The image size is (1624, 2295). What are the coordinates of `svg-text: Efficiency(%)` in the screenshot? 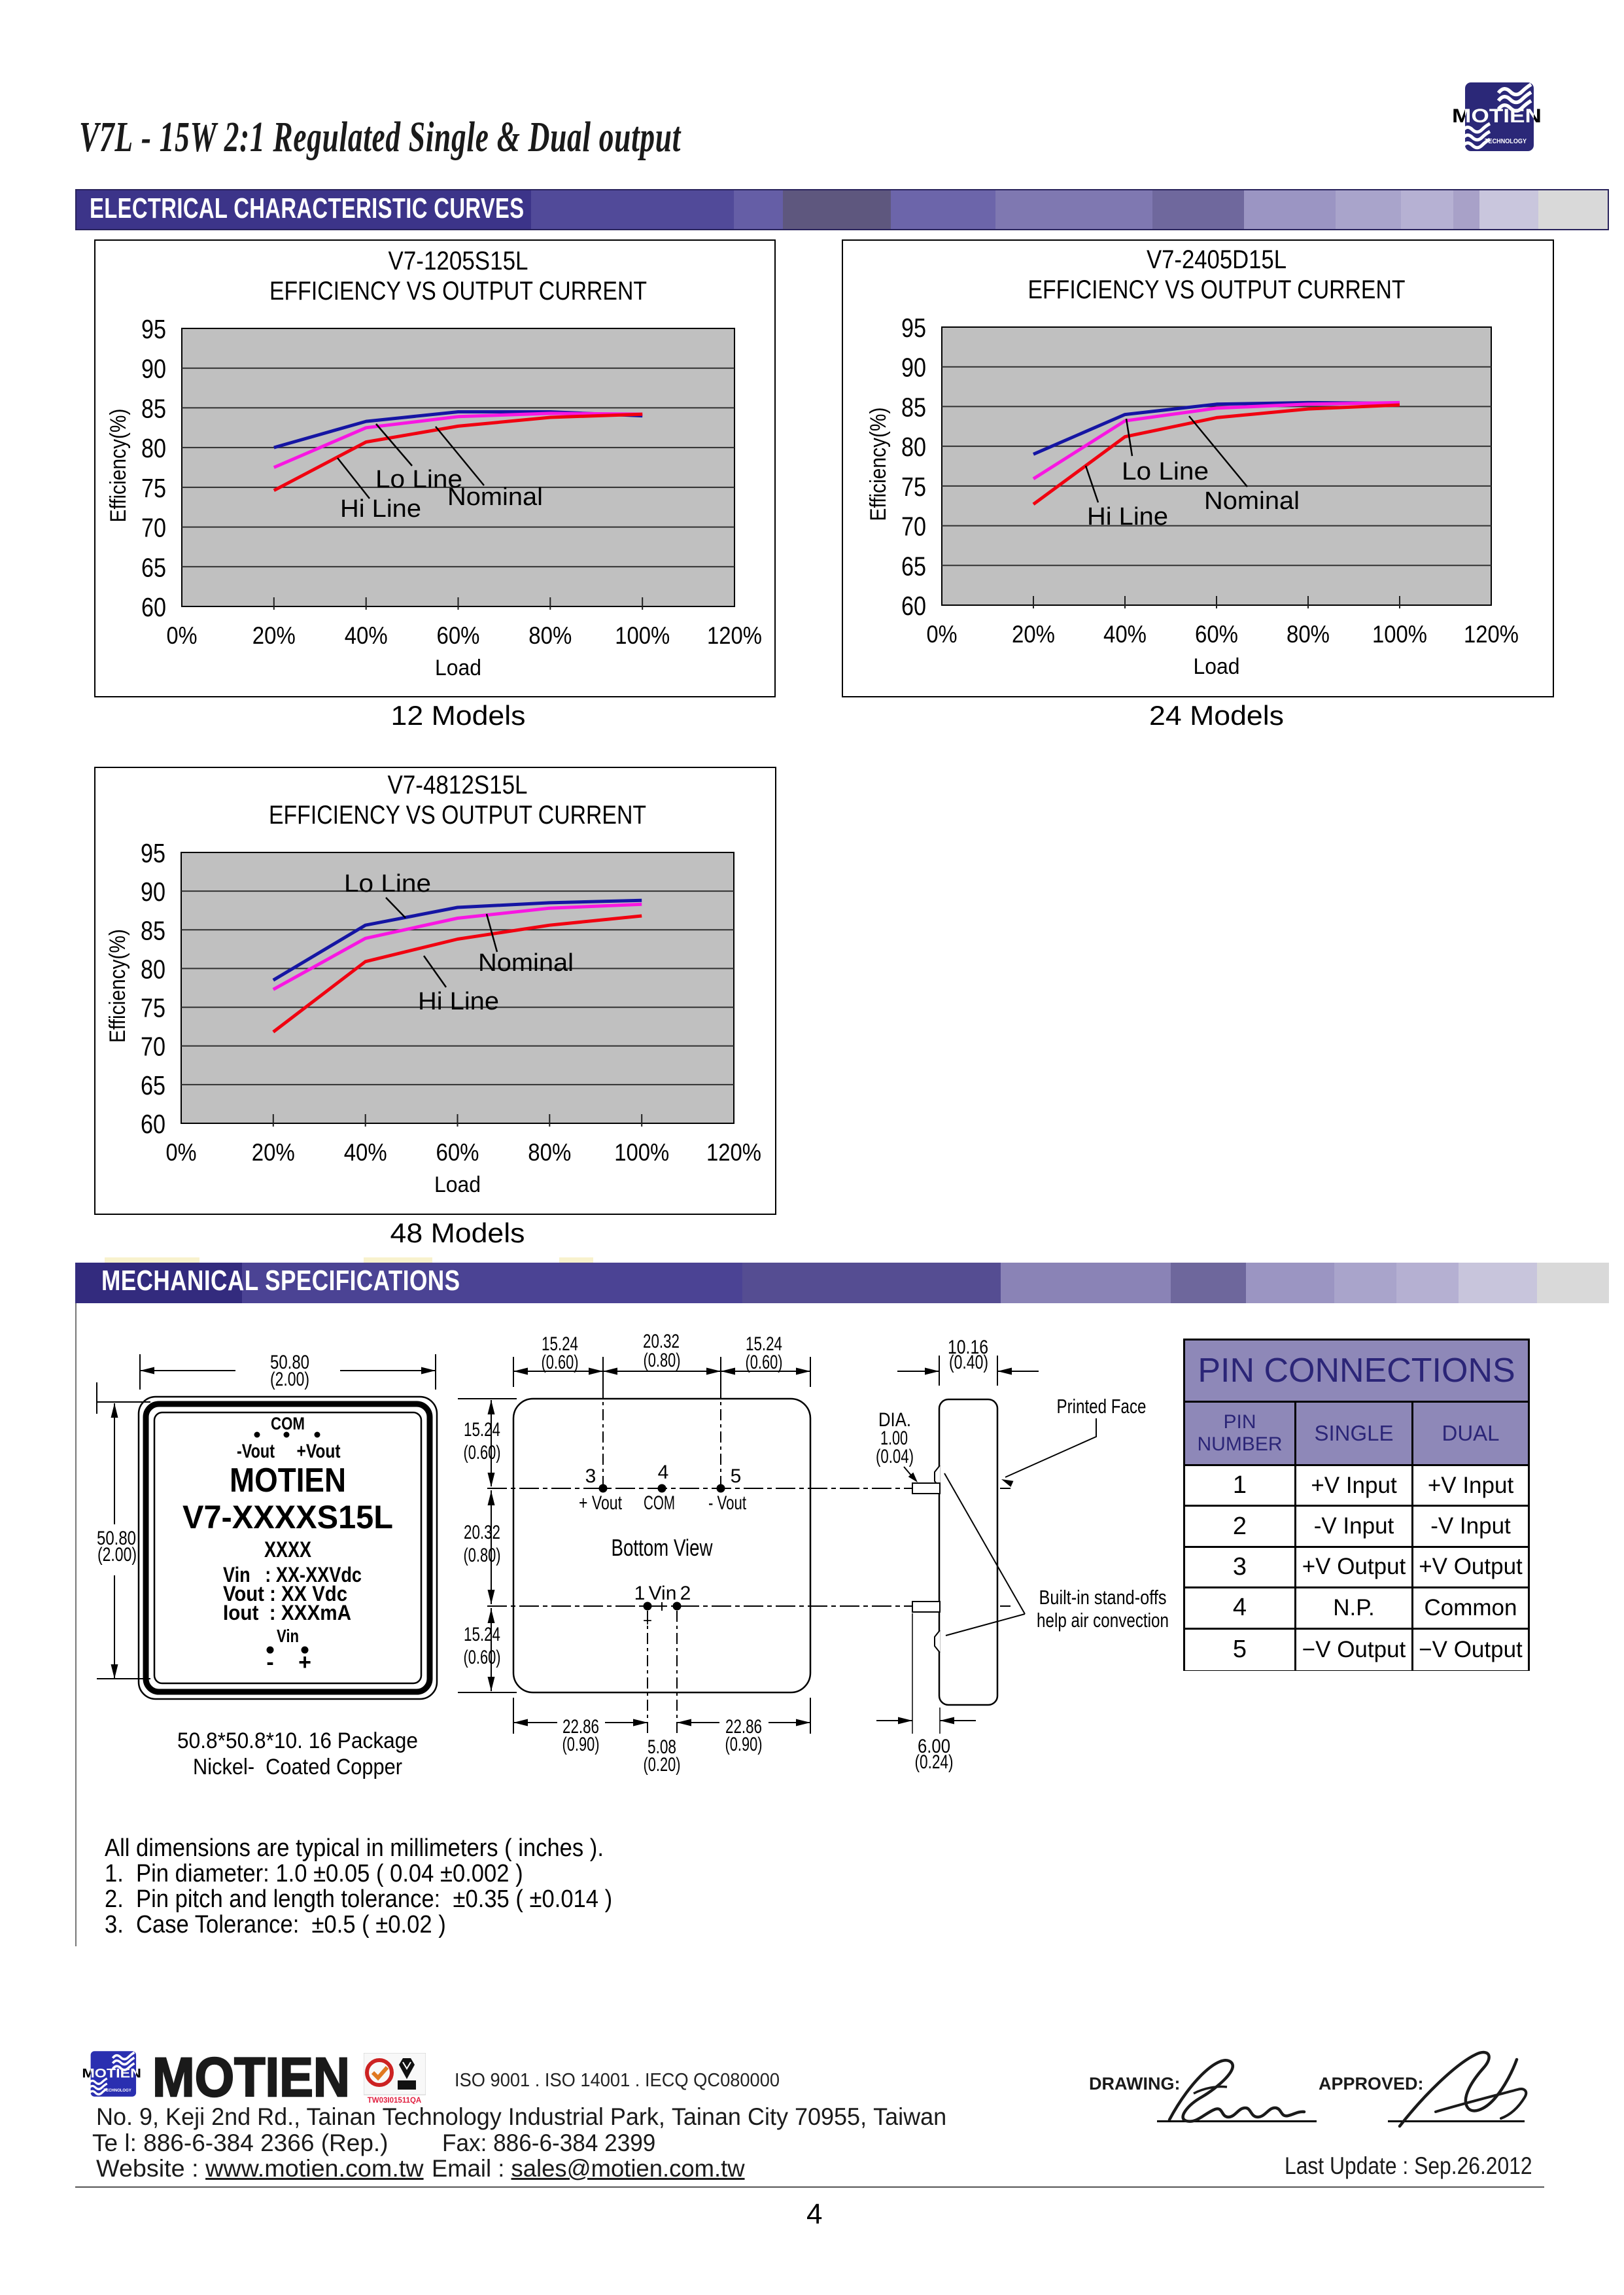 It's located at (118, 466).